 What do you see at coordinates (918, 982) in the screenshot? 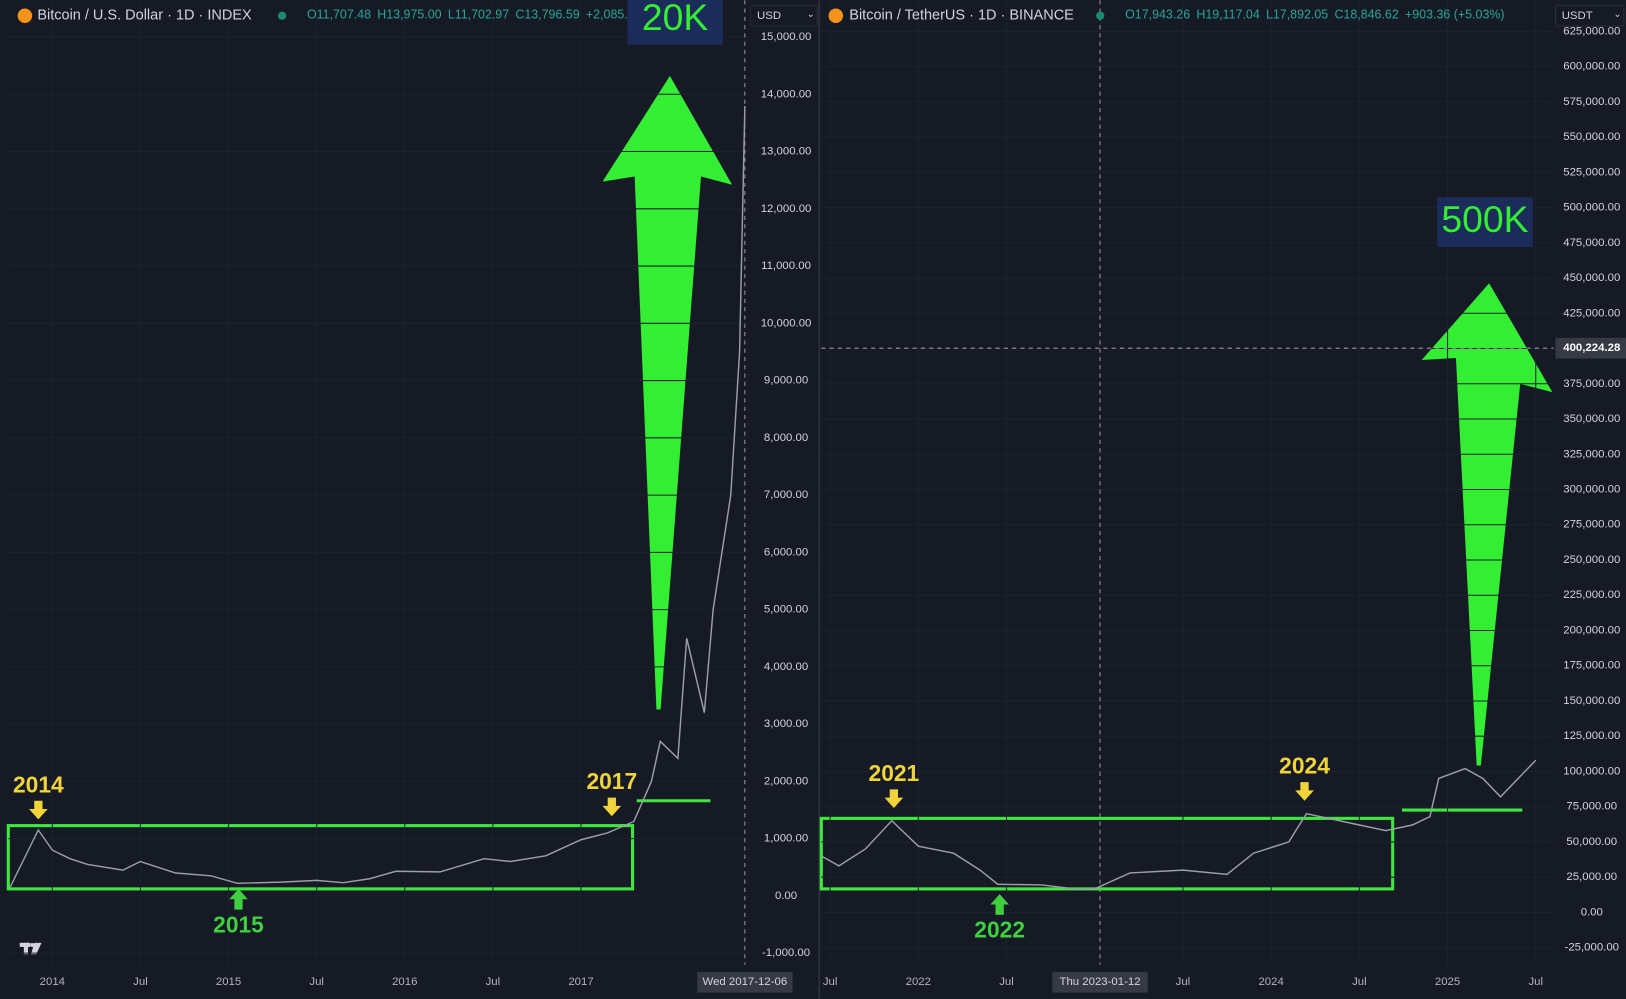
I see `x-tick-label: 2022` at bounding box center [918, 982].